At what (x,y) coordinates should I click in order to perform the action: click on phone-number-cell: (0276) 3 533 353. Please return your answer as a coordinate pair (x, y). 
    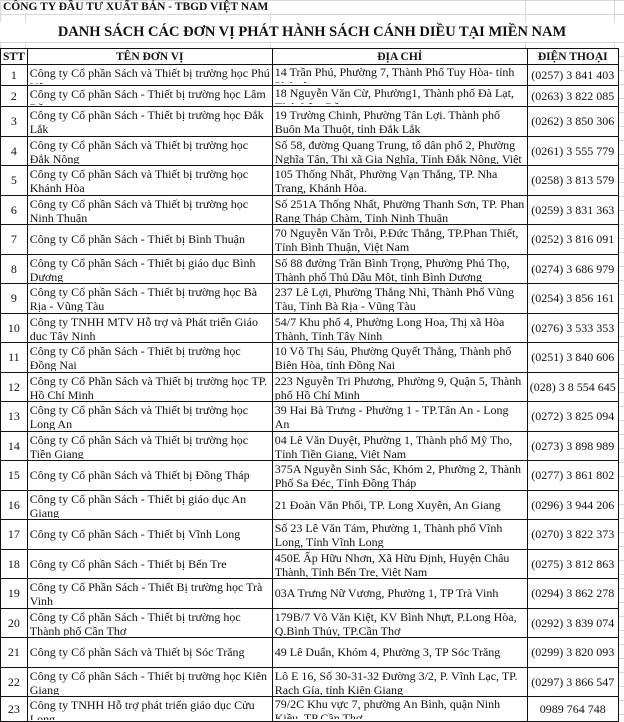
    Looking at the image, I should click on (572, 327).